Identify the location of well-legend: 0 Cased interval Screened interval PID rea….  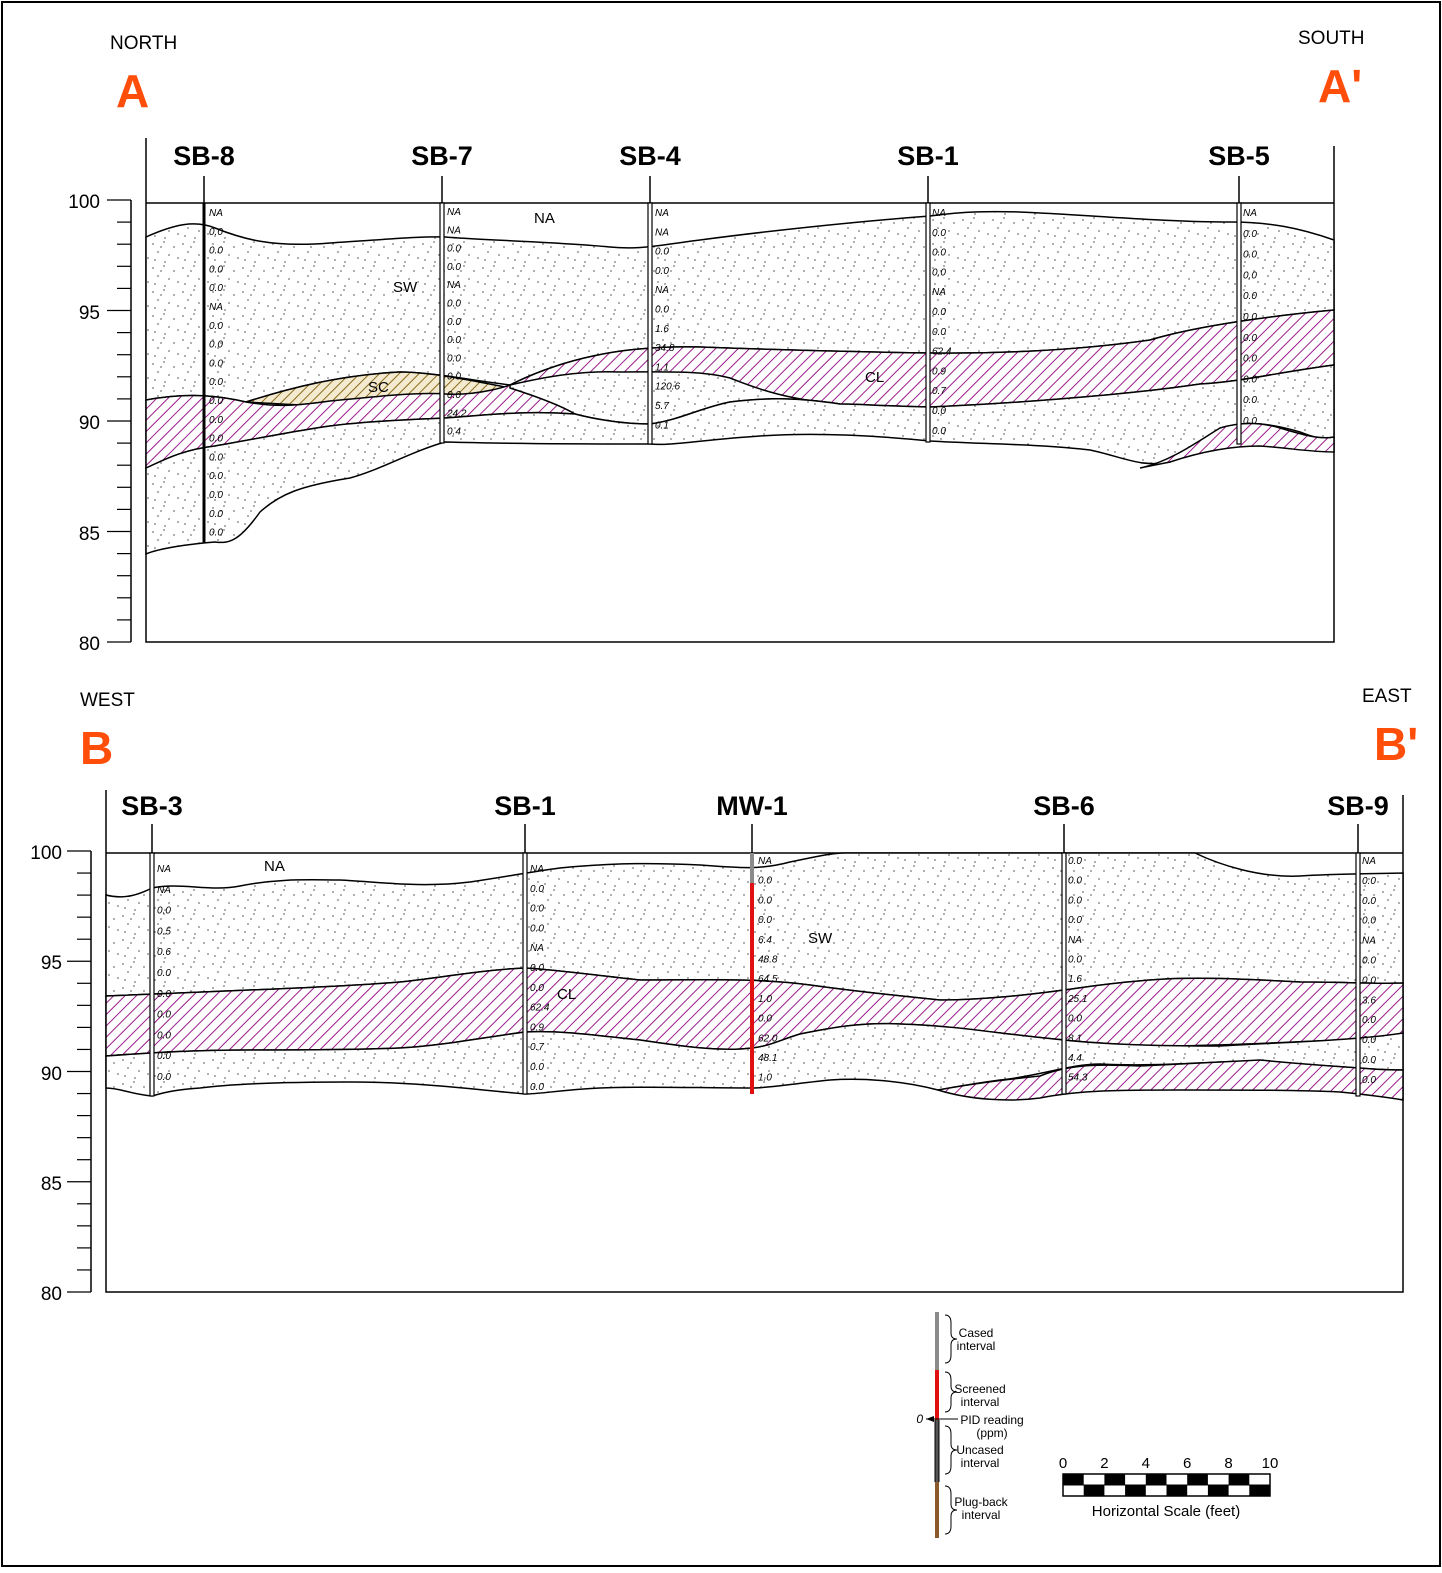
(970, 1425).